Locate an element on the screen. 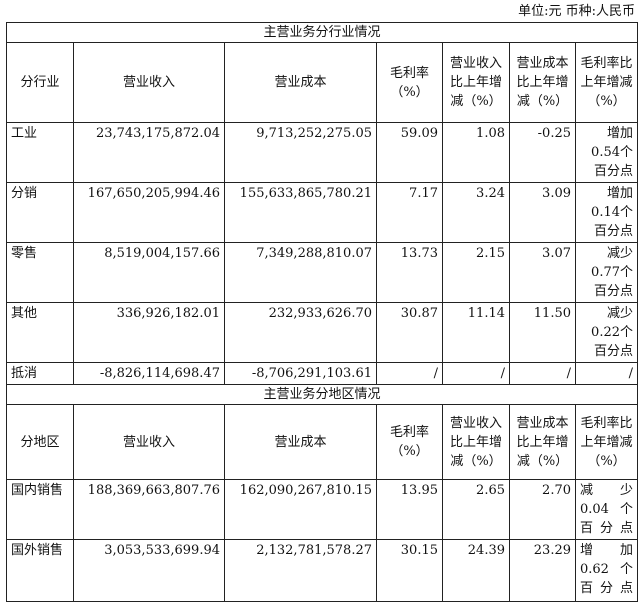 This screenshot has height=602, width=643. section-title-row: 主营业务分地区情况 is located at coordinates (322, 394).